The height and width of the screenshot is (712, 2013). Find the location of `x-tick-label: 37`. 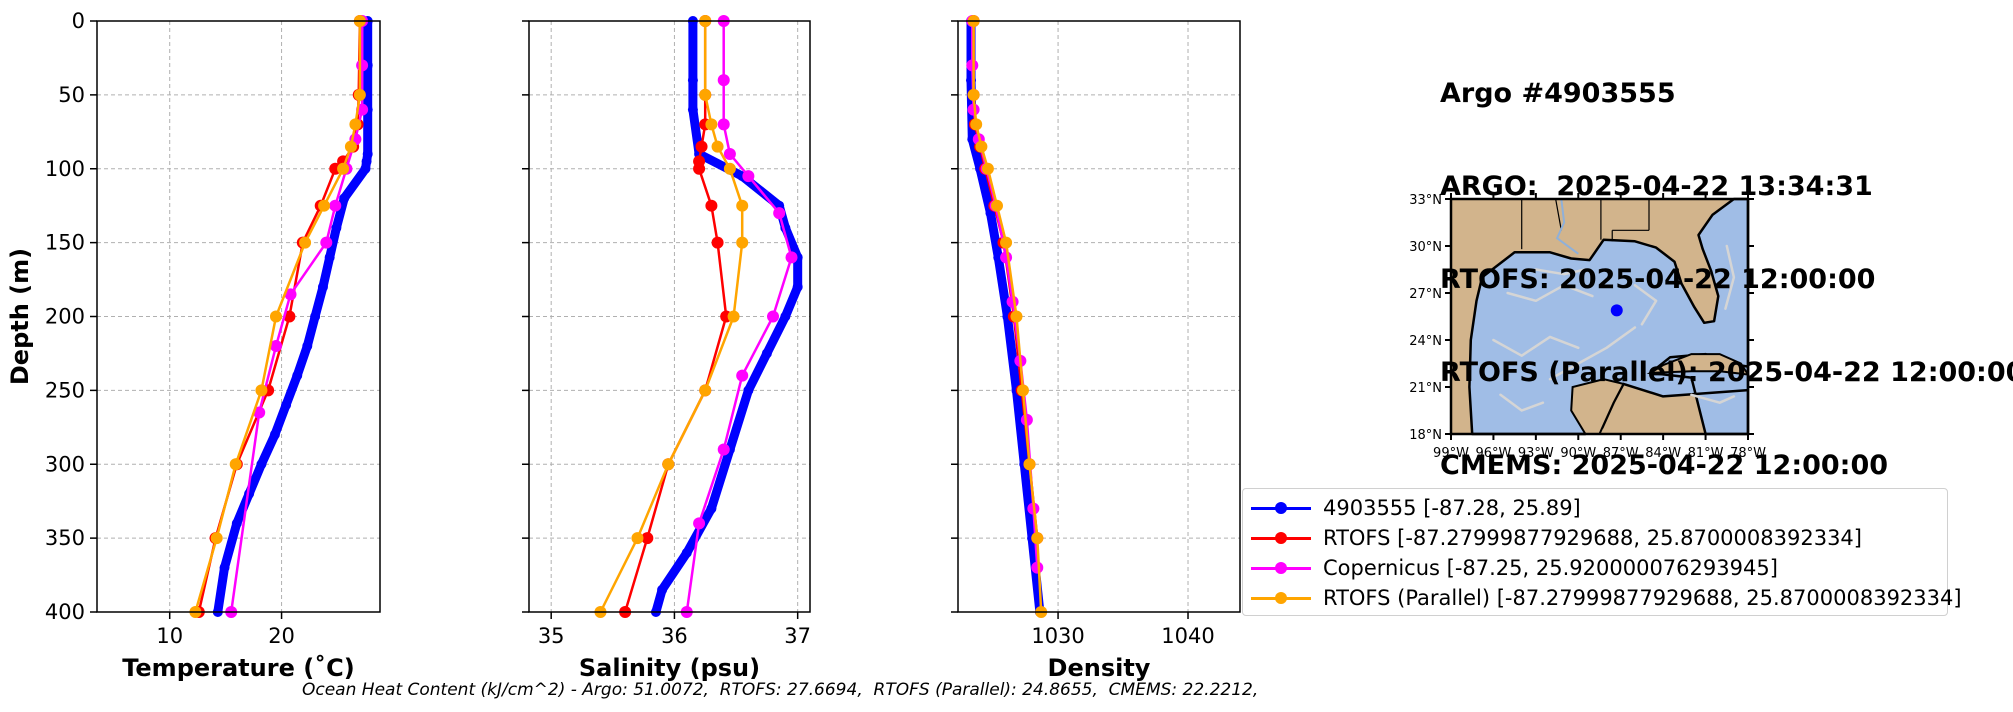

x-tick-label: 37 is located at coordinates (797, 636).